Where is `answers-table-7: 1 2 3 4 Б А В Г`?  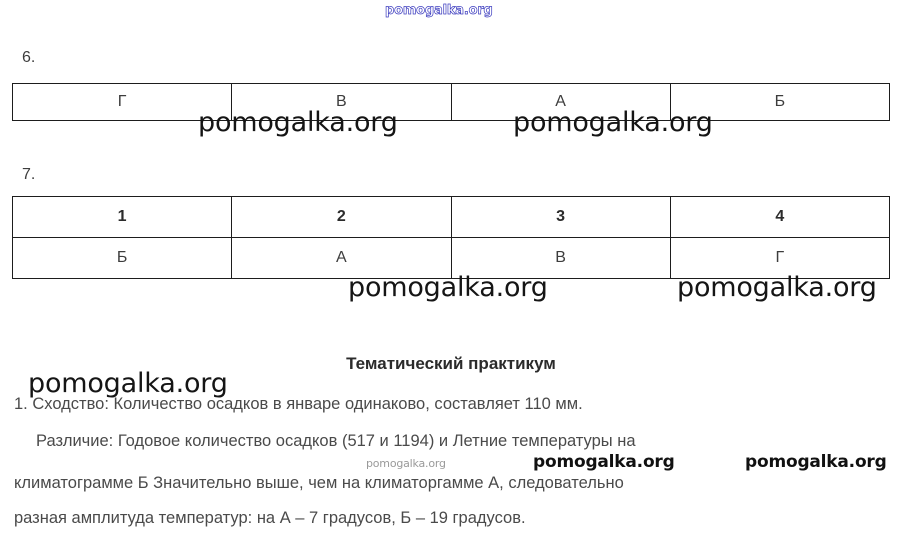 answers-table-7: 1 2 3 4 Б А В Г is located at coordinates (451, 237).